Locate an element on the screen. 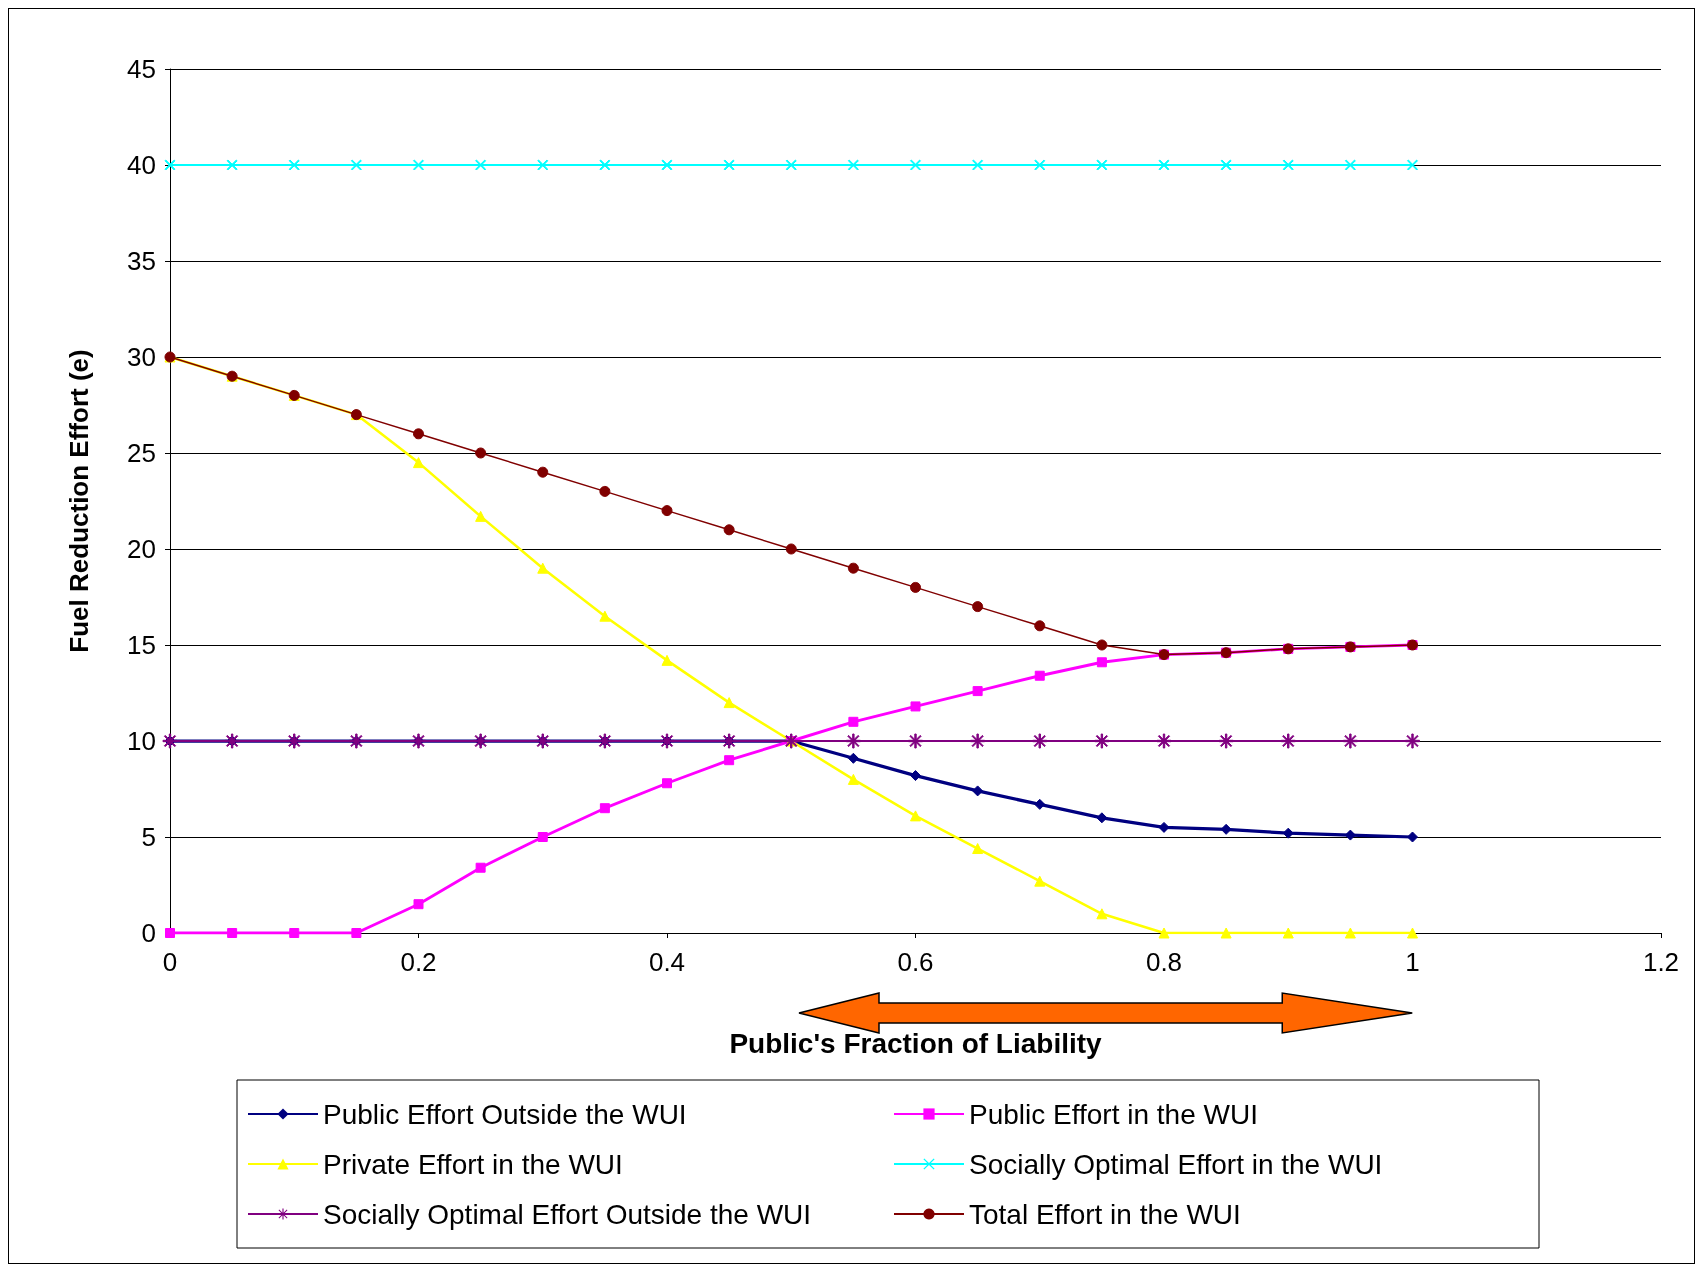  legend-label: Socially Optimal Effort in the WUI is located at coordinates (1176, 1164).